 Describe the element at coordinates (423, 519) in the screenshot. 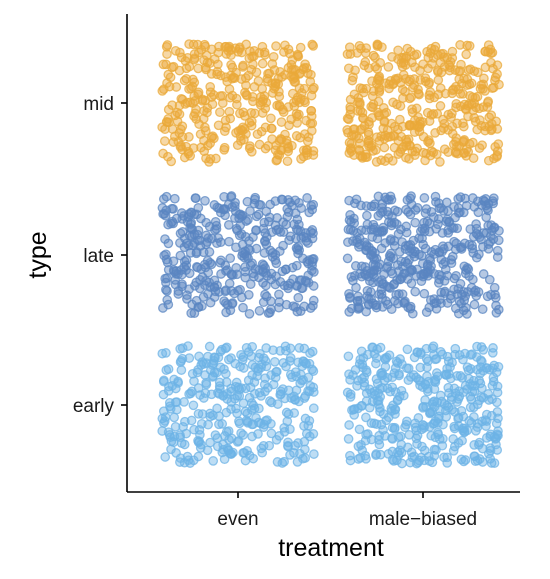

I see `x-tick-label: male−biased` at that location.